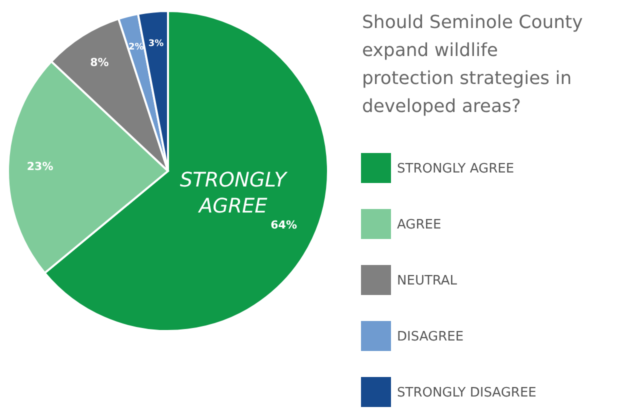  What do you see at coordinates (430, 337) in the screenshot?
I see `legend-label: DISAGREE` at bounding box center [430, 337].